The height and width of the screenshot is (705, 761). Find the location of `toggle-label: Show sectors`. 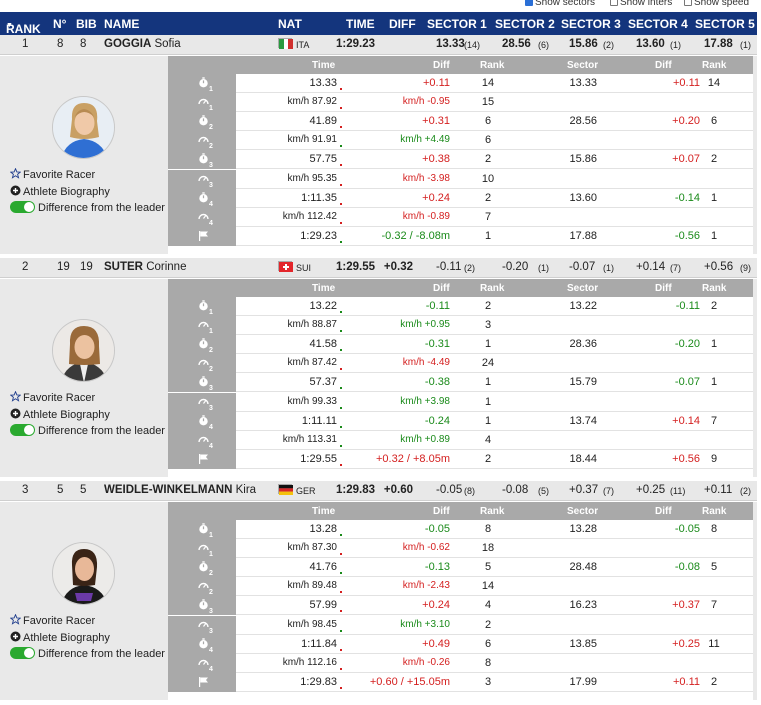

toggle-label: Show sectors is located at coordinates (565, 4).